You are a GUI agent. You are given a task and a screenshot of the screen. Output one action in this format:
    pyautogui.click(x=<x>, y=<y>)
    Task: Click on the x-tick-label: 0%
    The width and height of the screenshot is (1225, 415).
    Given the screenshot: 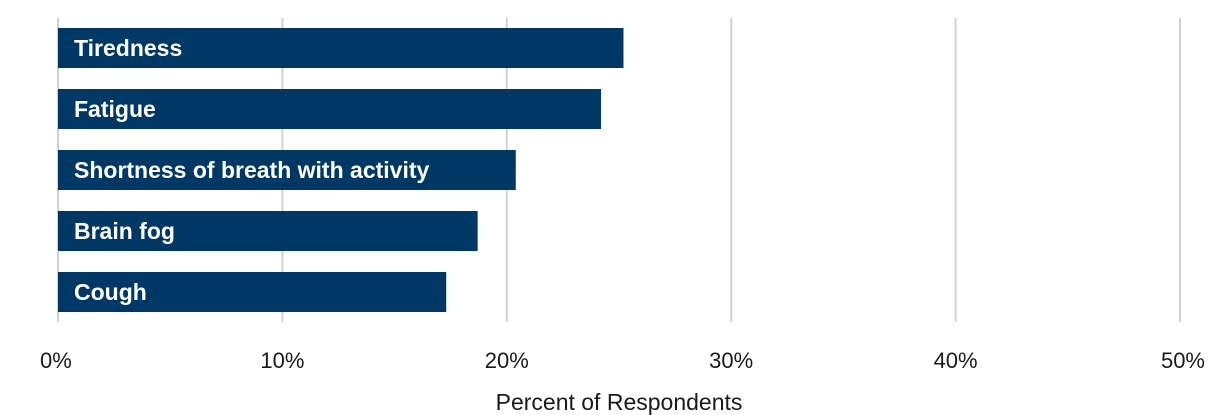 What is the action you would take?
    pyautogui.click(x=56, y=360)
    